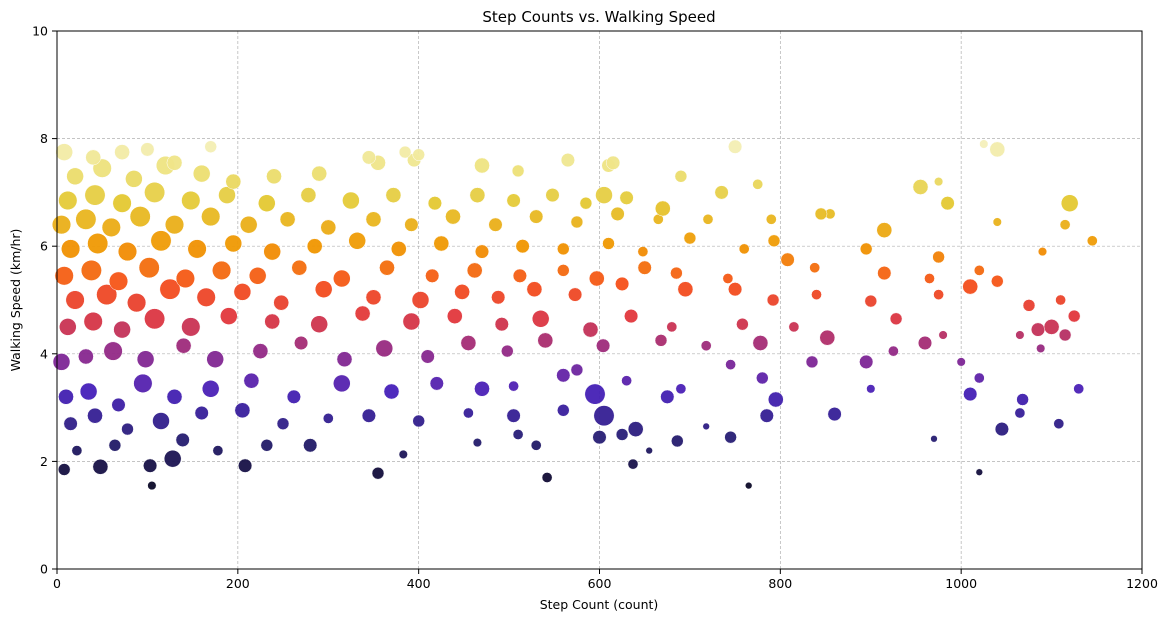  I want to click on x-tick-label: 400, so click(419, 583).